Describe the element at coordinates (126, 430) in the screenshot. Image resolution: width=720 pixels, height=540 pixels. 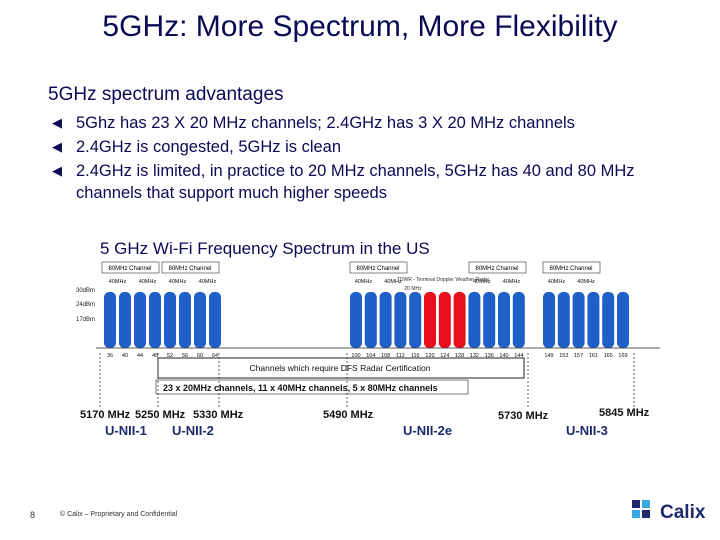
I see `band-label: U-NII-1` at that location.